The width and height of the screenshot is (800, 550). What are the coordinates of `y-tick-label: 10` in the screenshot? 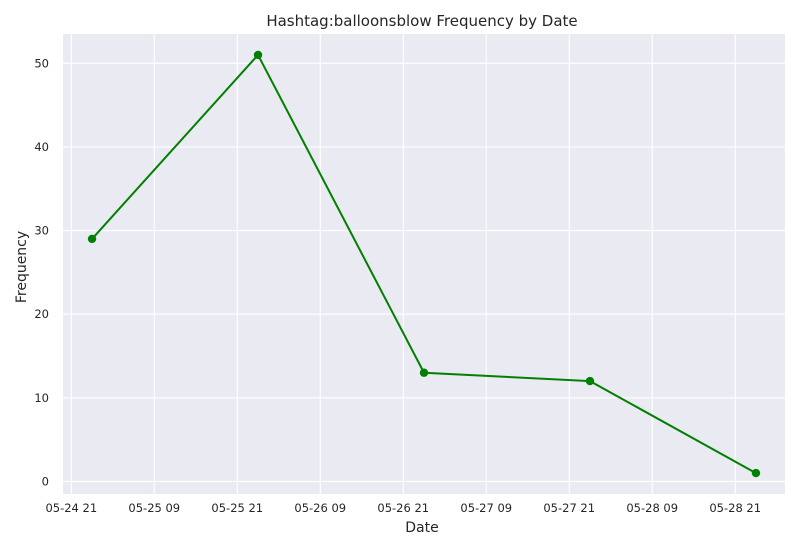 It's located at (41, 398).